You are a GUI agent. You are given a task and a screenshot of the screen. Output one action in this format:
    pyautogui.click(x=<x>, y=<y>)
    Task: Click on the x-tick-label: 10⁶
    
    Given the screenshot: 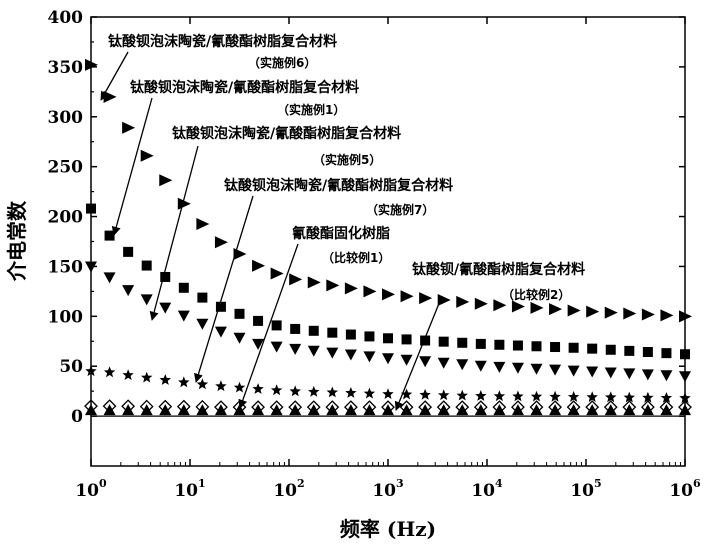 What is the action you would take?
    pyautogui.click(x=685, y=489)
    